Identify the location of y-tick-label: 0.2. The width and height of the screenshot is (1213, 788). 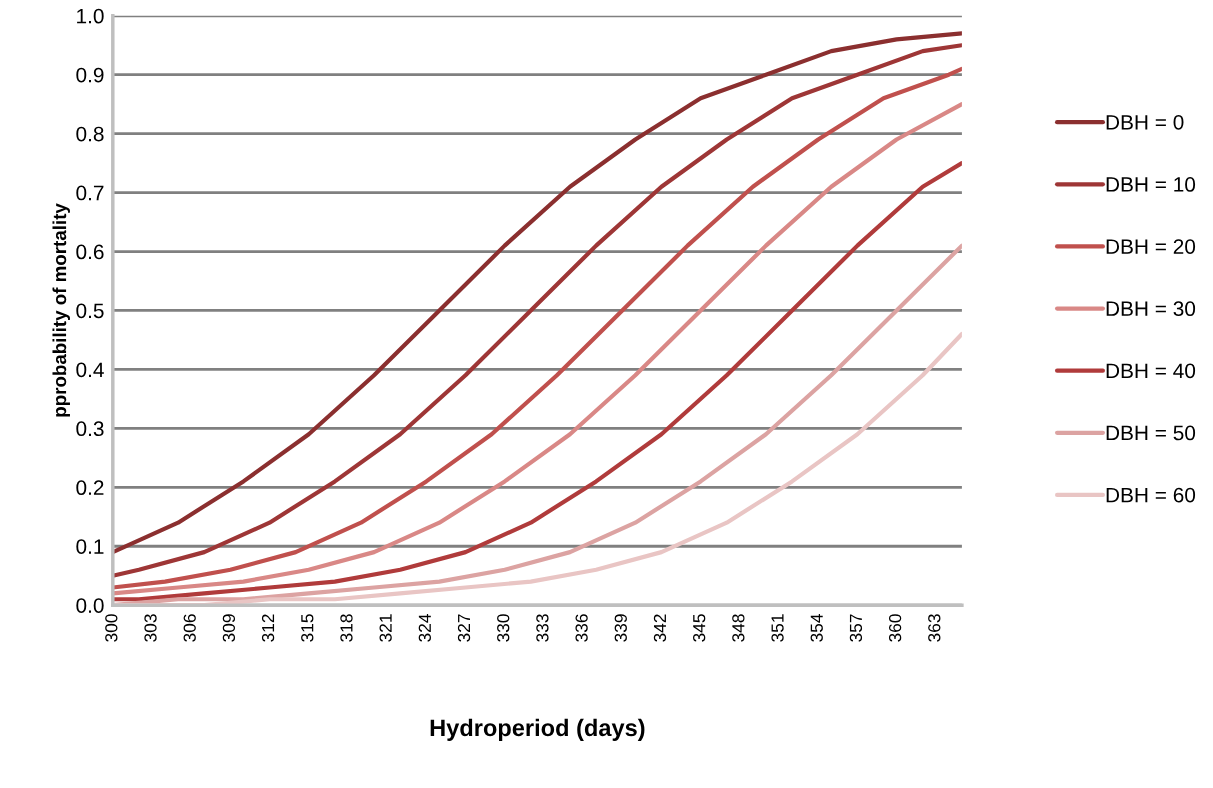
(90, 488).